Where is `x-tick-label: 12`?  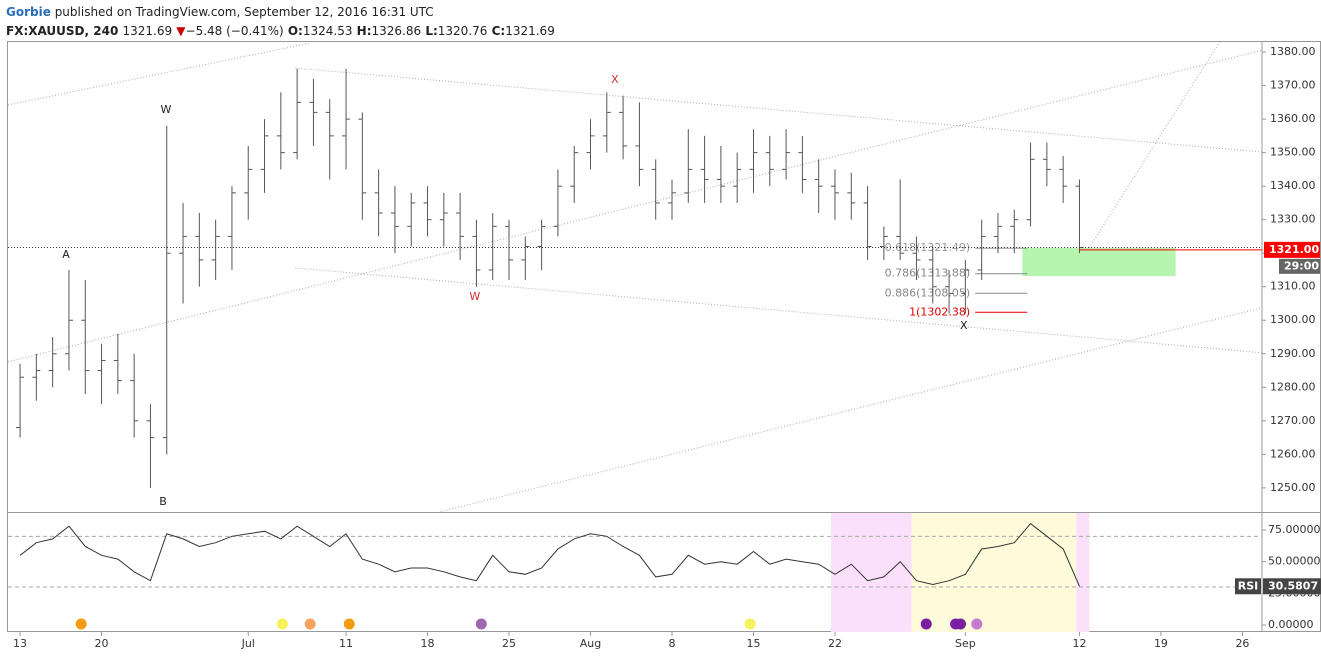
x-tick-label: 12 is located at coordinates (1079, 643).